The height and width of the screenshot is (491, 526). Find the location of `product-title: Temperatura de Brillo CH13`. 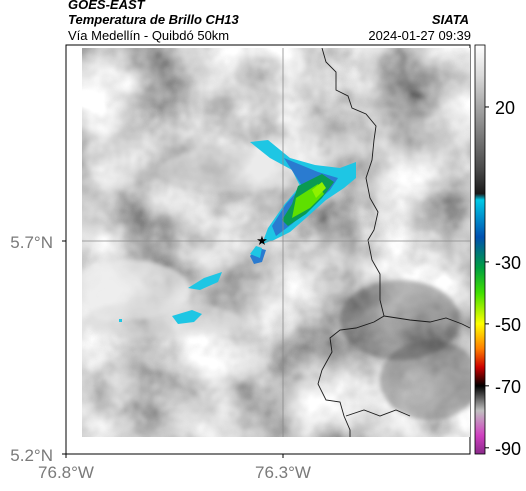

product-title: Temperatura de Brillo CH13 is located at coordinates (153, 19).